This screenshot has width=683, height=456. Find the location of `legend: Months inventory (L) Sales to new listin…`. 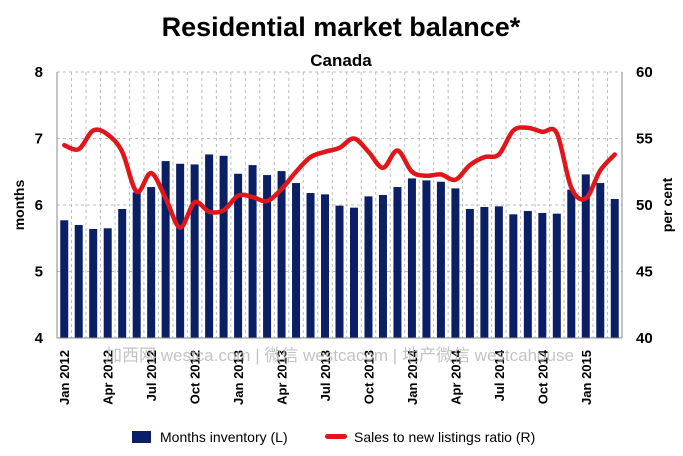

legend: Months inventory (L) Sales to new listin… is located at coordinates (333, 437).